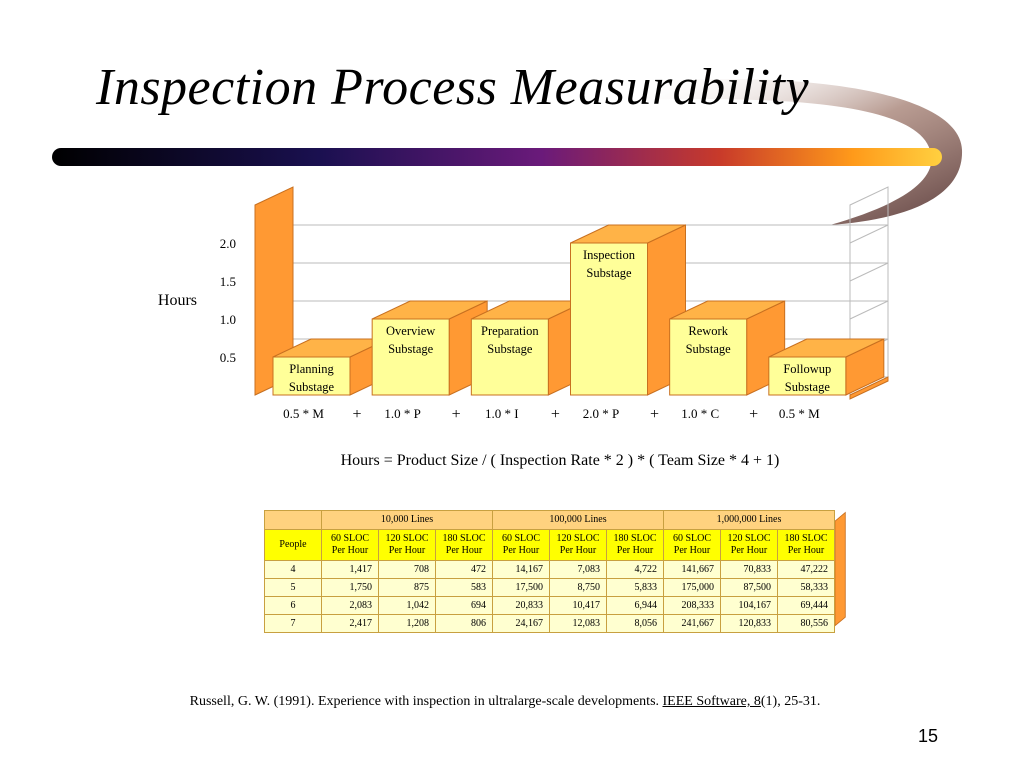 This screenshot has height=768, width=1024. What do you see at coordinates (806, 623) in the screenshot?
I see `hours-cell: 80,556` at bounding box center [806, 623].